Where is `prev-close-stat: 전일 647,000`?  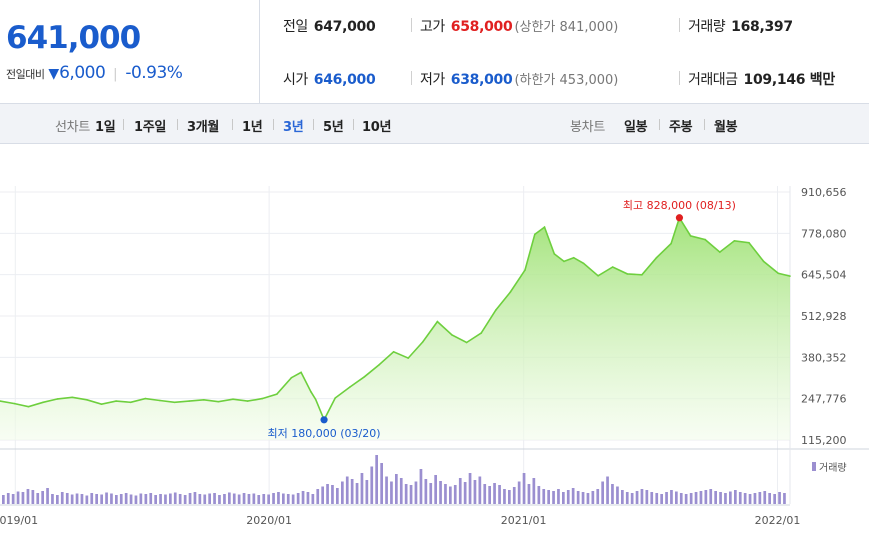
prev-close-stat: 전일 647,000 is located at coordinates (329, 26).